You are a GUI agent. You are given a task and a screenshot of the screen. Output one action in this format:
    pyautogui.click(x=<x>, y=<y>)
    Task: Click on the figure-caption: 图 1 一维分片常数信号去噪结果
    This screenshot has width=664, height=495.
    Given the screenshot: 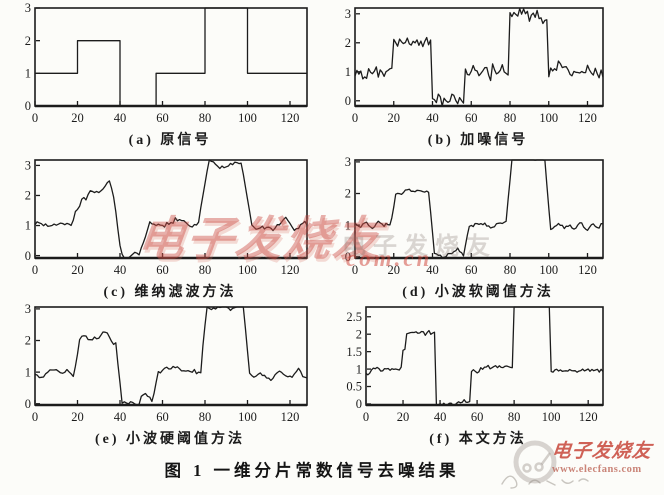 What is the action you would take?
    pyautogui.click(x=312, y=470)
    